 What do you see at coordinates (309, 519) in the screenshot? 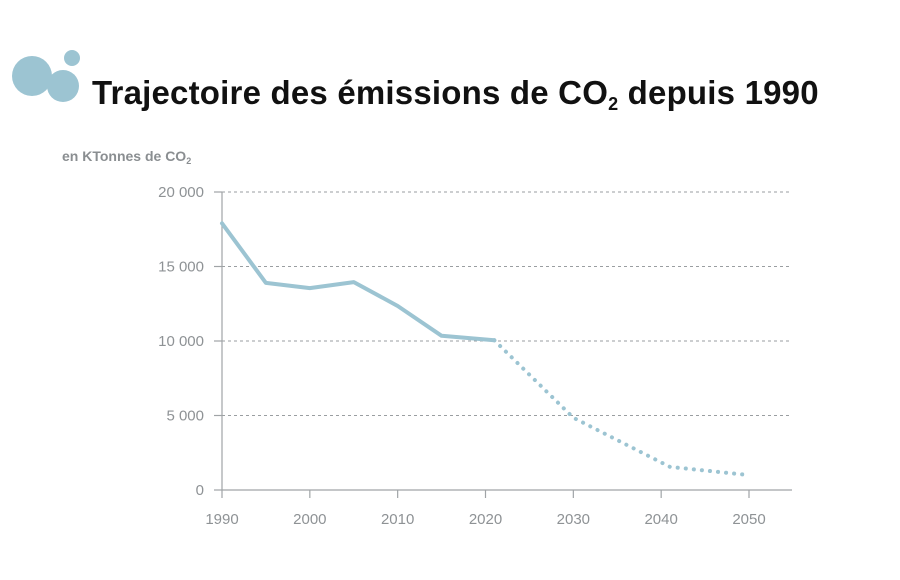
I see `x-tick-label-2000: 2000` at bounding box center [309, 519].